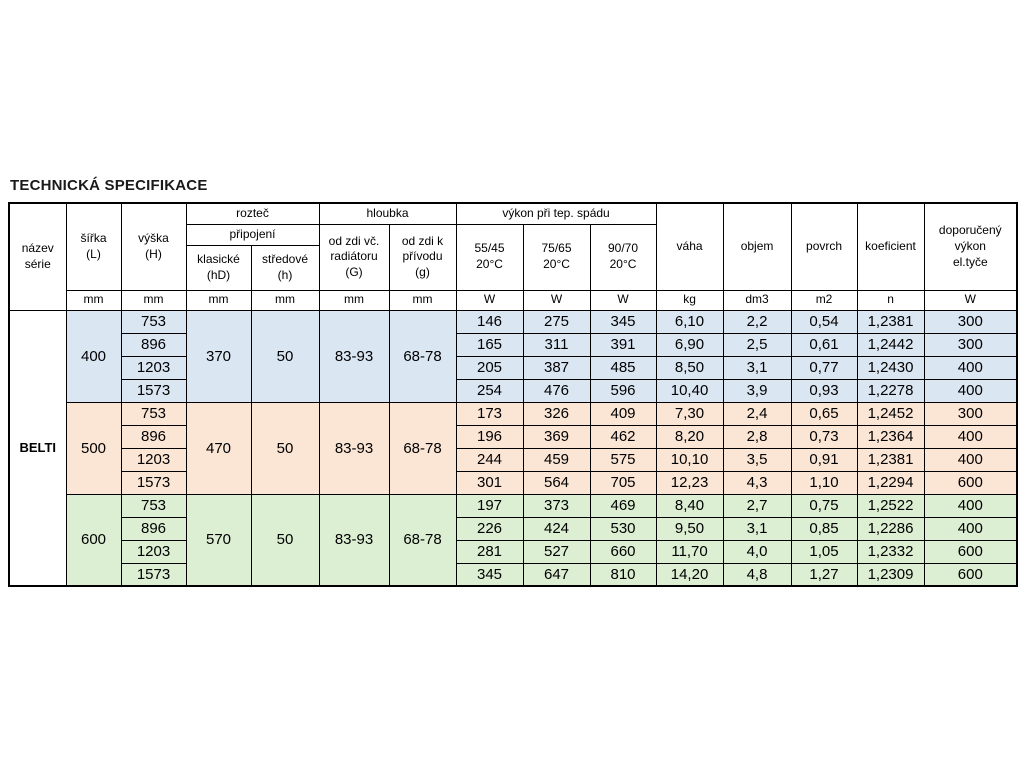 The height and width of the screenshot is (768, 1024). I want to click on povrch-cell: 0,54, so click(824, 321).